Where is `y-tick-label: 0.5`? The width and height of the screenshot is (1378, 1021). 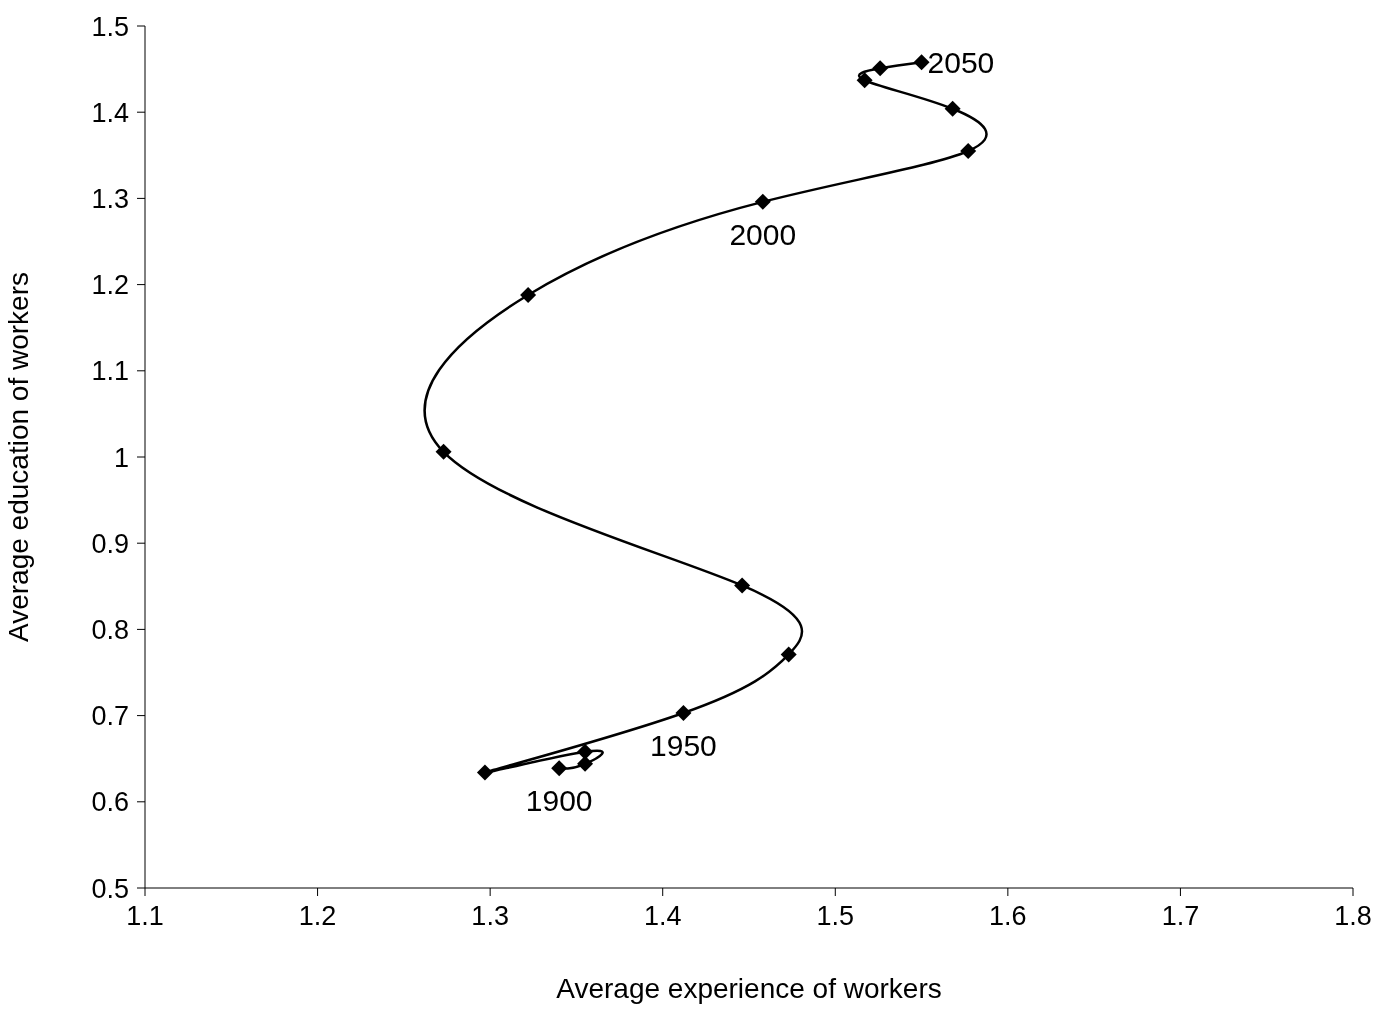
y-tick-label: 0.5 is located at coordinates (110, 888).